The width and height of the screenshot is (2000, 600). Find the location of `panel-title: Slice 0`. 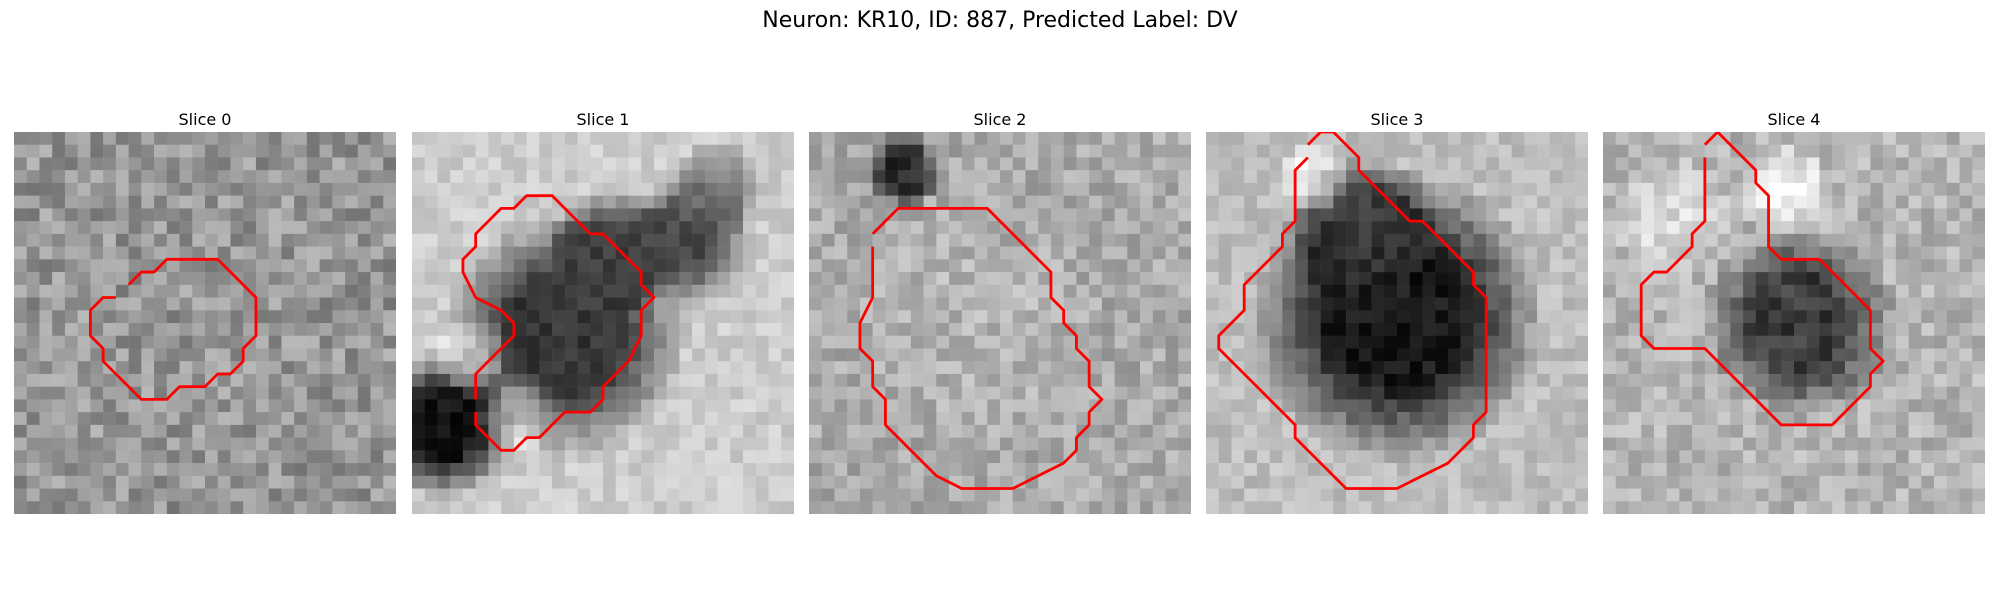

panel-title: Slice 0 is located at coordinates (205, 119).